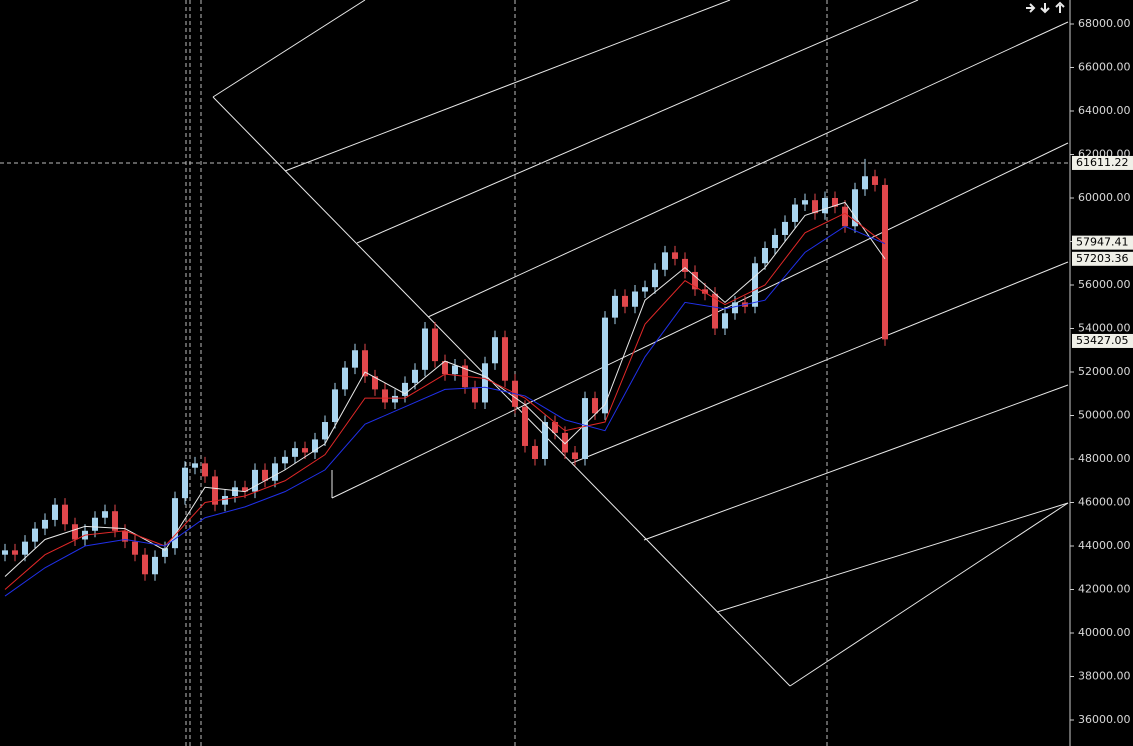 The image size is (1133, 746). I want to click on price-tag: 53427.05, so click(1102, 340).